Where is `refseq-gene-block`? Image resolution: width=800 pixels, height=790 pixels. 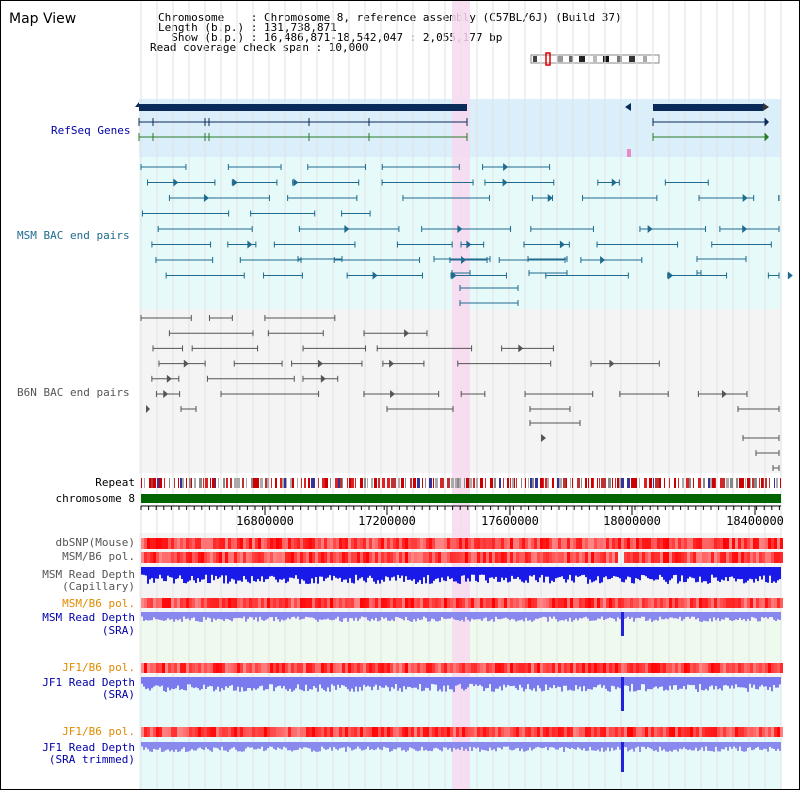
refseq-gene-block is located at coordinates (708, 107).